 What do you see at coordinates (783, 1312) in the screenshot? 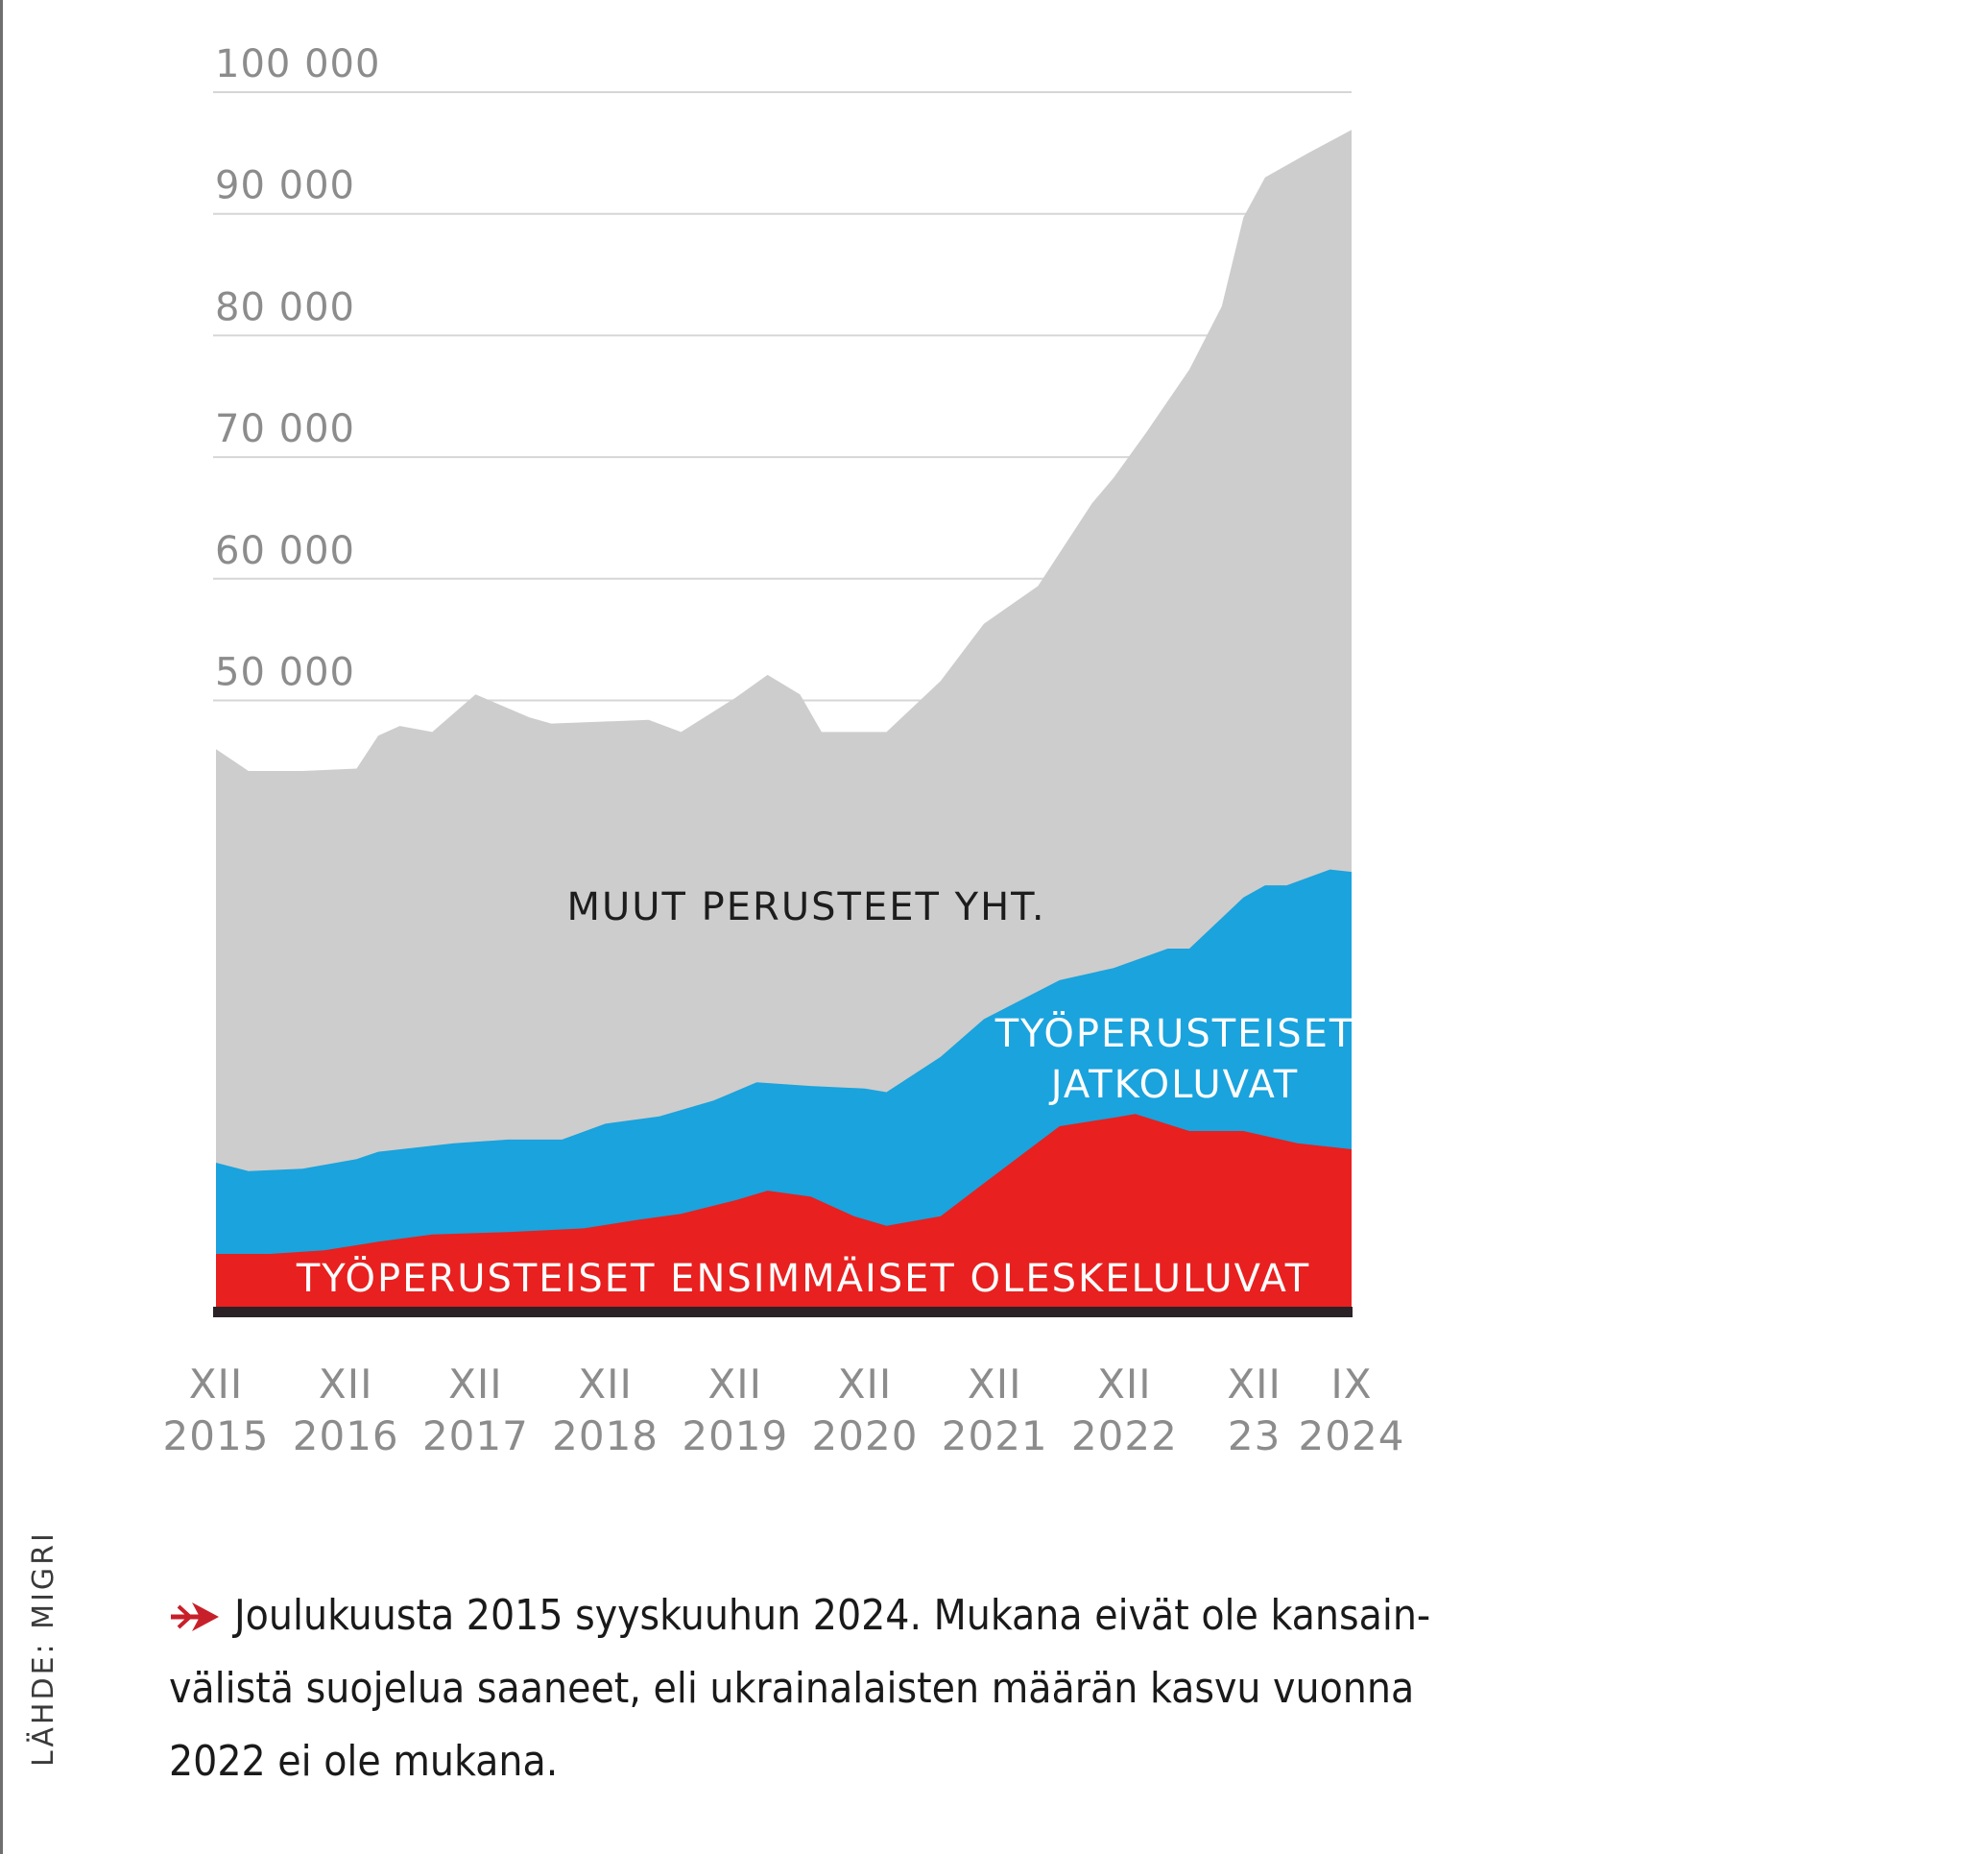
I see `x-axis-baseline` at bounding box center [783, 1312].